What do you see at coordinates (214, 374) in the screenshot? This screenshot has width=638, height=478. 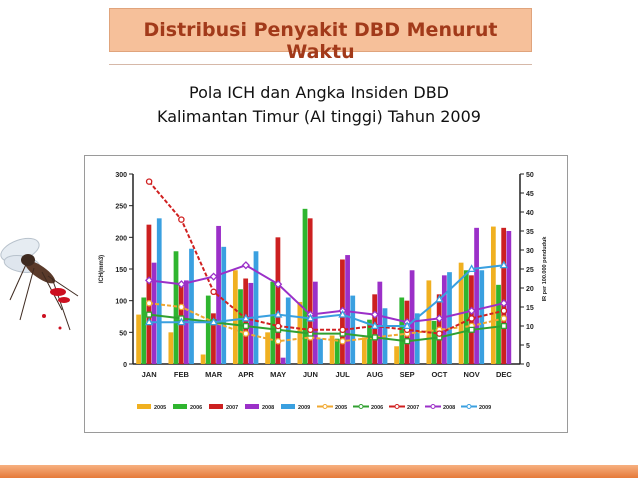 I see `x-tick-label: MAR` at bounding box center [214, 374].